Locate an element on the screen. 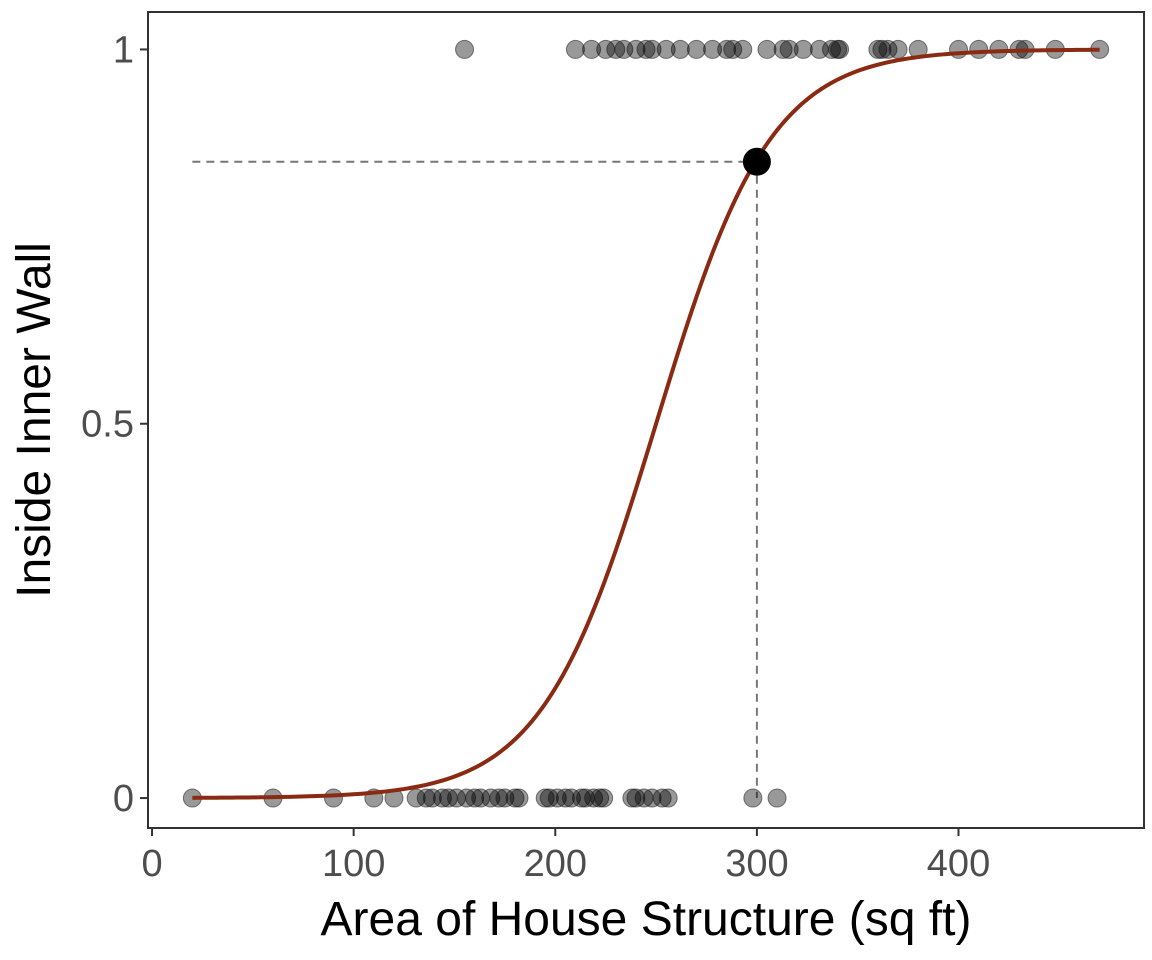 The width and height of the screenshot is (1152, 960). y-tick-label: 0 is located at coordinates (123, 799).